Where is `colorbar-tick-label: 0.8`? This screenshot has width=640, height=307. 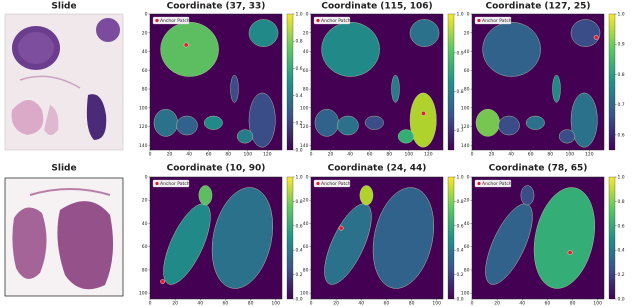
colorbar-tick-label: 0.8 is located at coordinates (460, 202).